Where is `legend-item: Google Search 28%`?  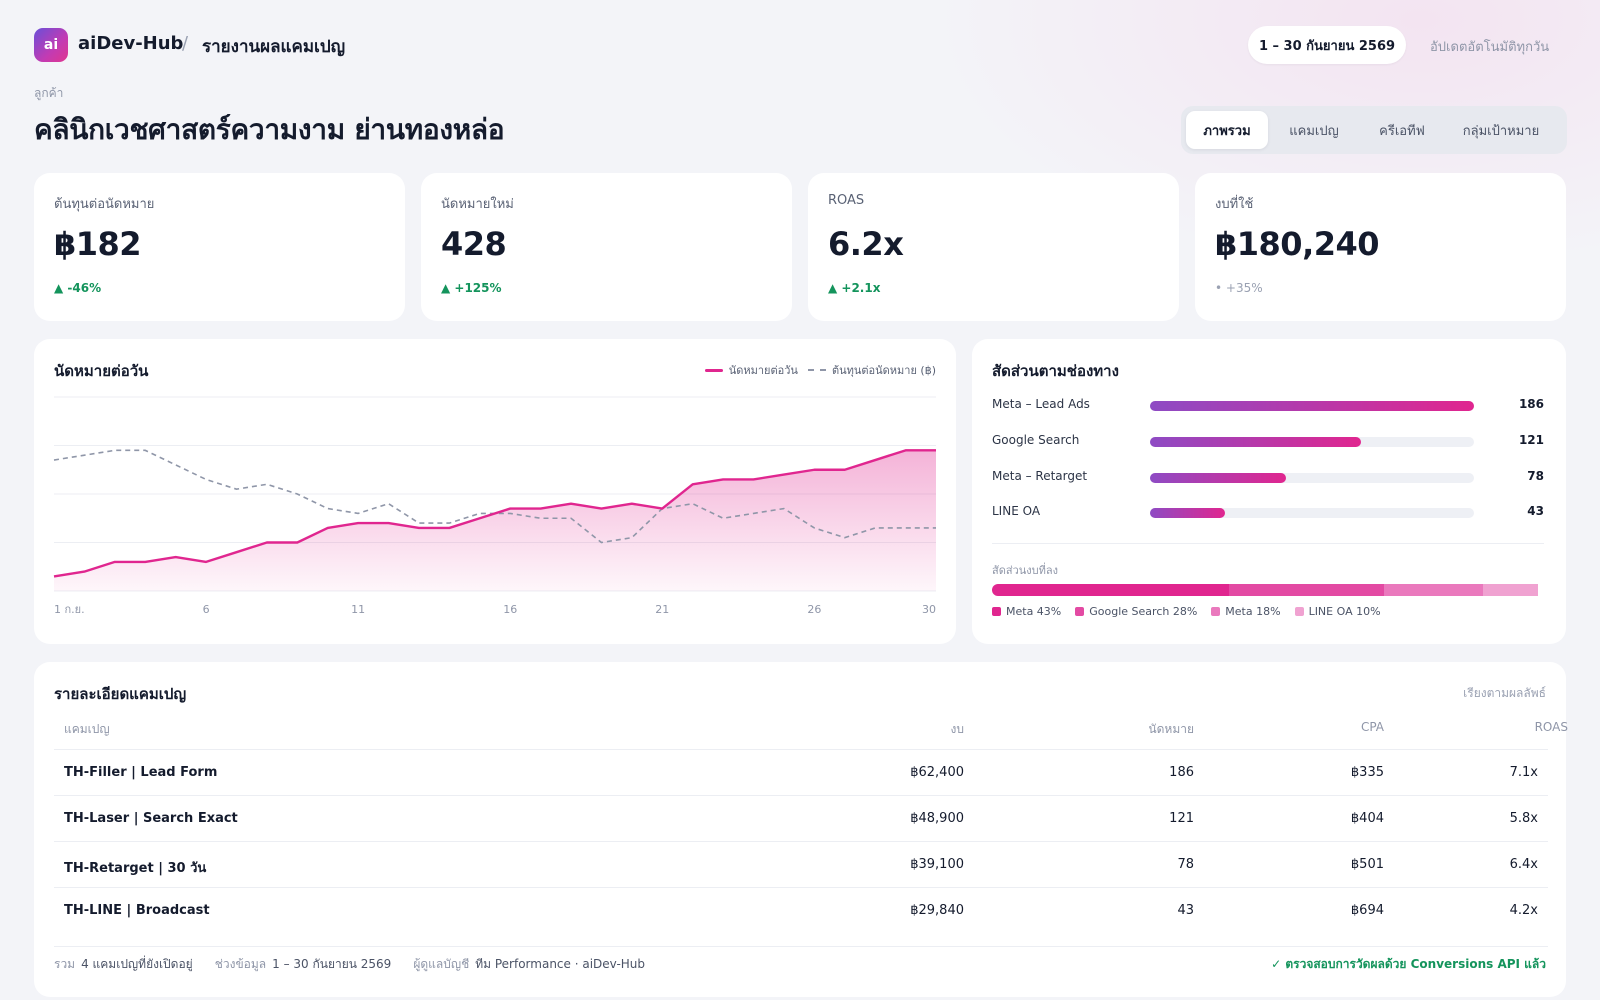
legend-item: Google Search 28% is located at coordinates (1136, 611).